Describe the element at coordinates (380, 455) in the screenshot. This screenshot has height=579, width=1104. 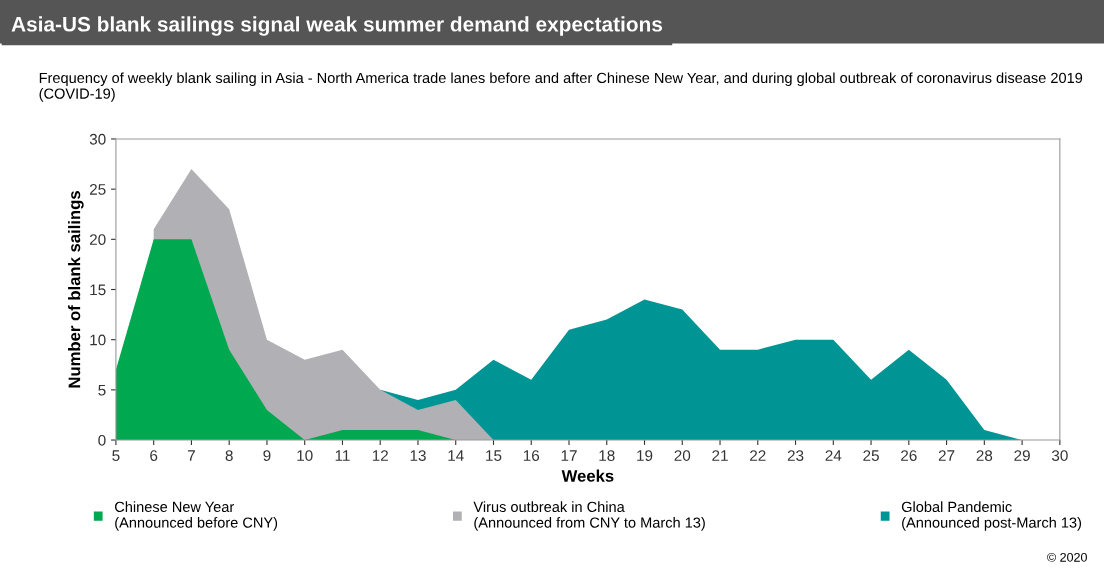
I see `x-tick-label: 12` at that location.